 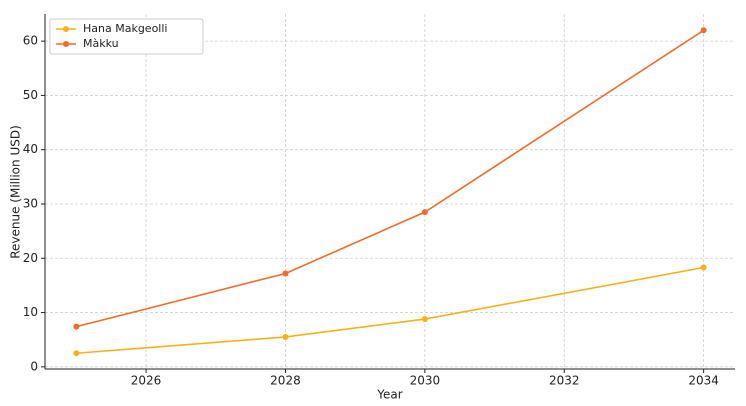 What do you see at coordinates (101, 43) in the screenshot?
I see `legend-label: Màkku` at bounding box center [101, 43].